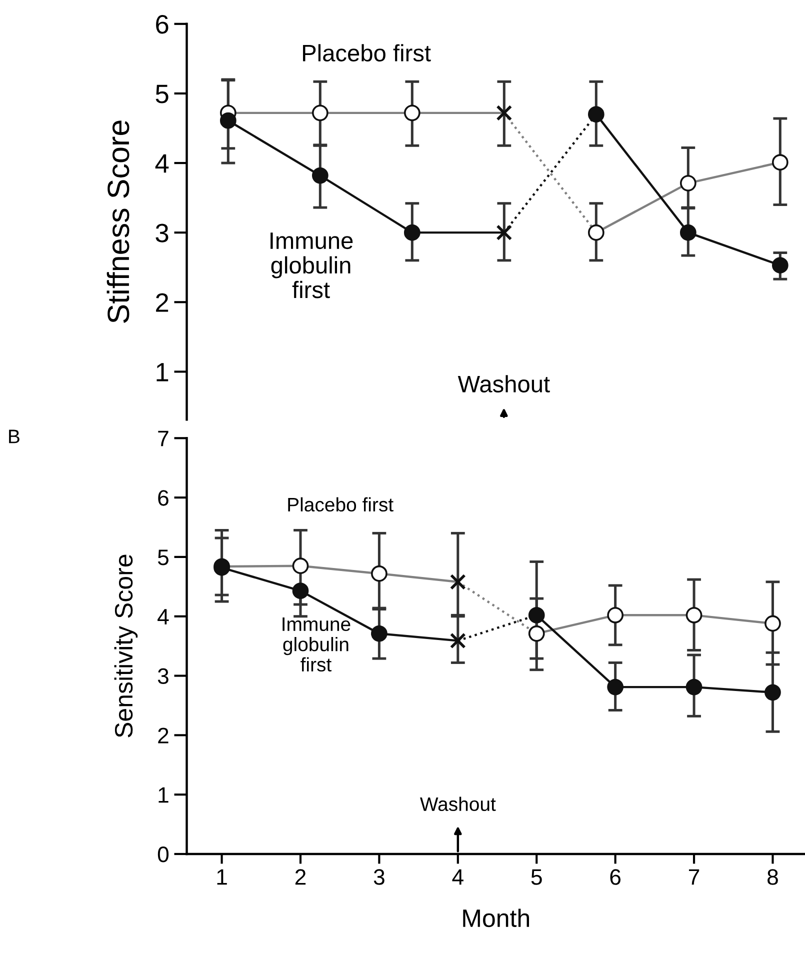 Image resolution: width=805 pixels, height=956 pixels. Describe the element at coordinates (773, 877) in the screenshot. I see `x-tick-label: 8` at that location.